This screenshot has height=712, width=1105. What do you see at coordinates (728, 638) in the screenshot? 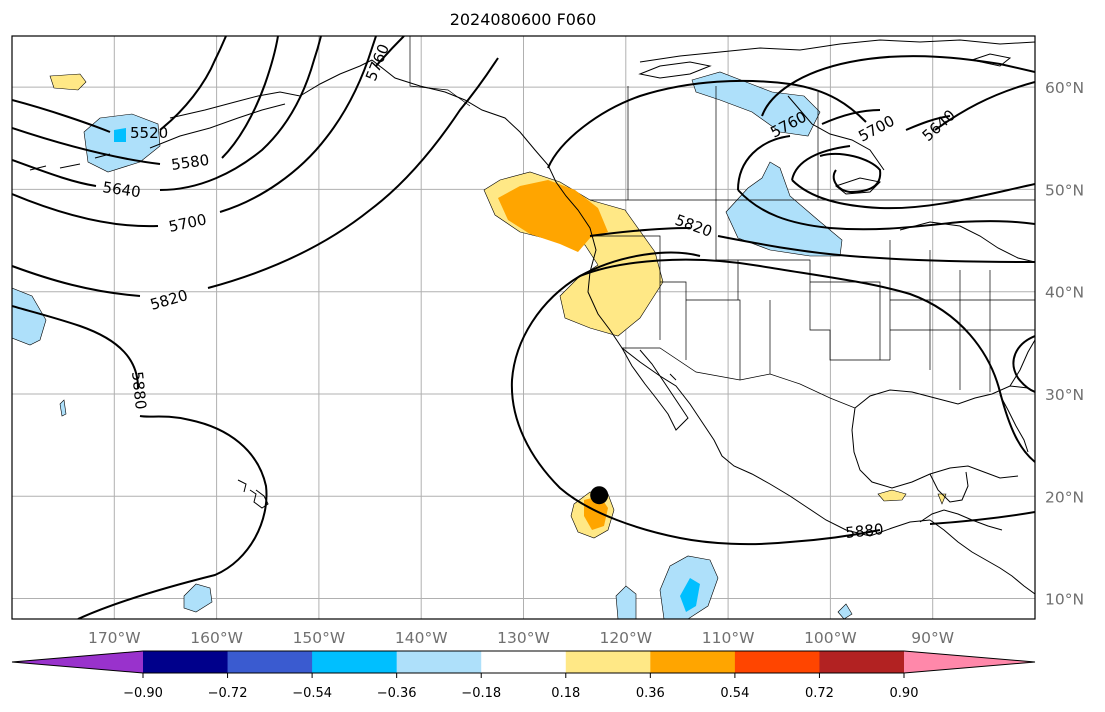
I see `lon-tick-label: 110°W` at bounding box center [728, 638].